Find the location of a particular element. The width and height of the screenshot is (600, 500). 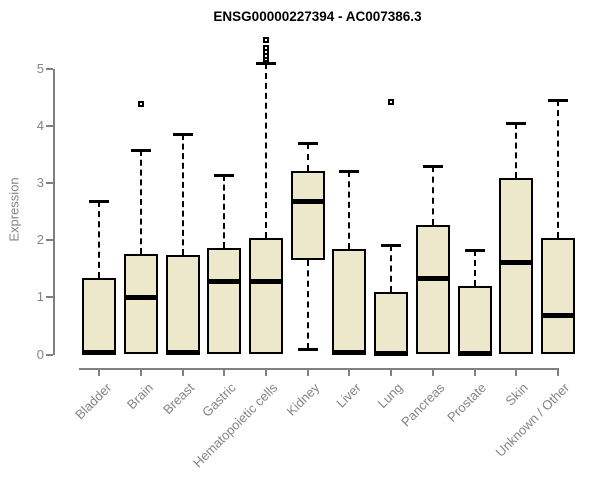

outlier-point-lung is located at coordinates (391, 101).